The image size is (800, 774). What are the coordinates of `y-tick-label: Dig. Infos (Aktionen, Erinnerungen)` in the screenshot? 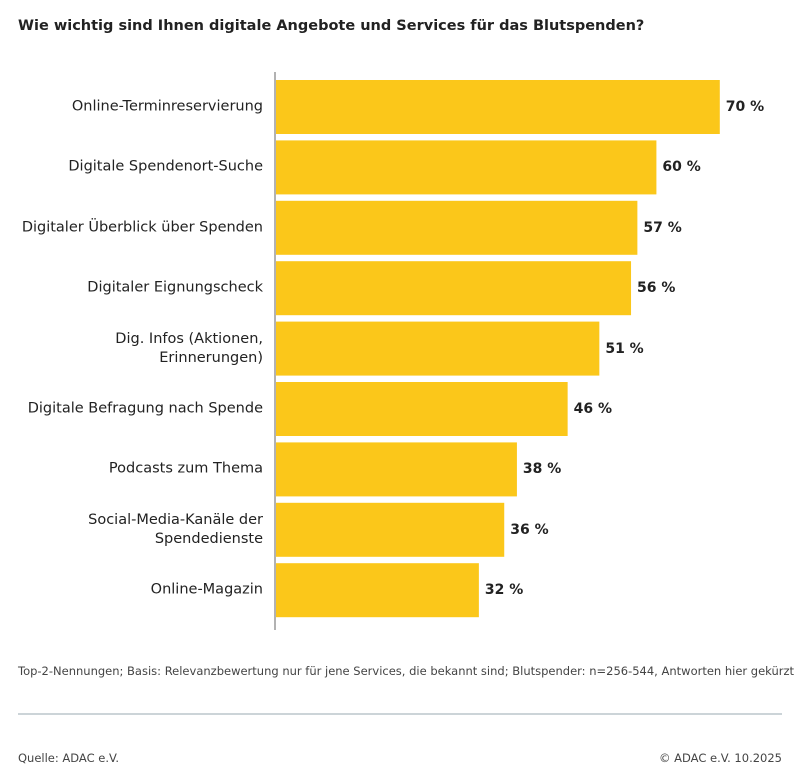 It's located at (189, 348).